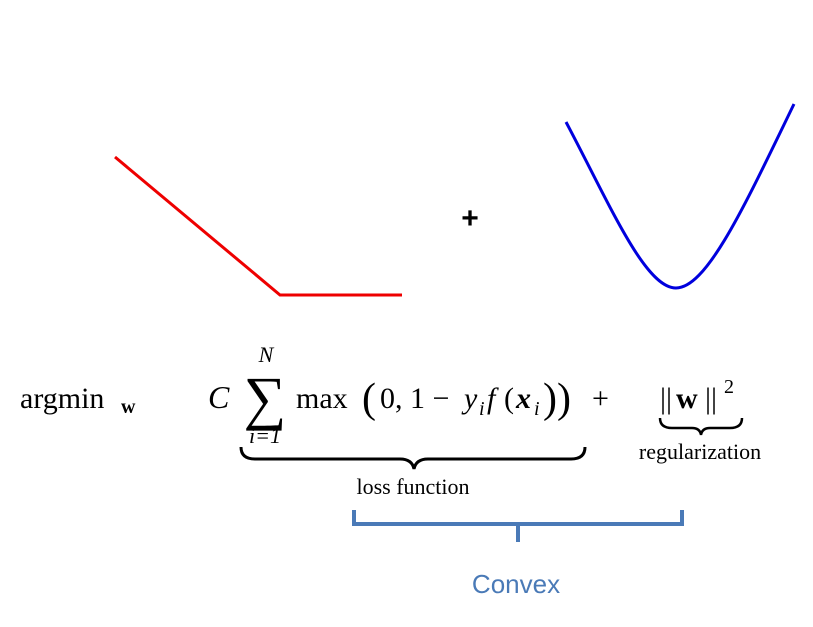  I want to click on feature-x-subscript: i, so click(537, 409).